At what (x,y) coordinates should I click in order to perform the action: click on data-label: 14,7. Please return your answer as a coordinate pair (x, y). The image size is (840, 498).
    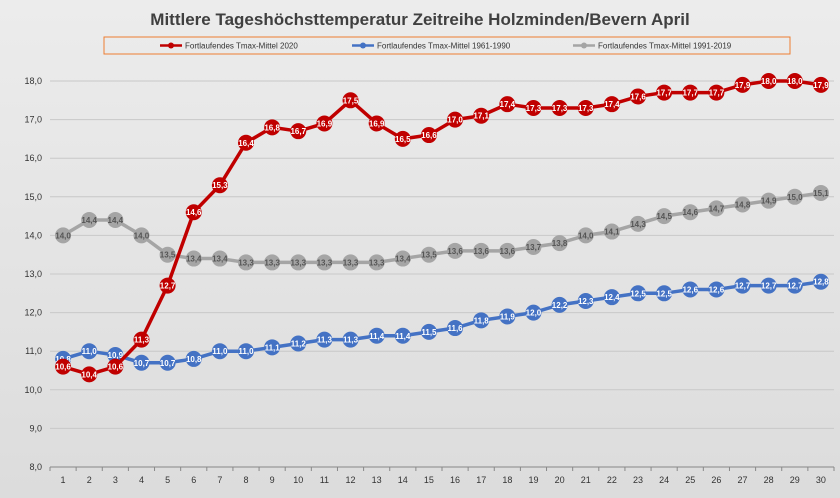
    Looking at the image, I should click on (717, 208).